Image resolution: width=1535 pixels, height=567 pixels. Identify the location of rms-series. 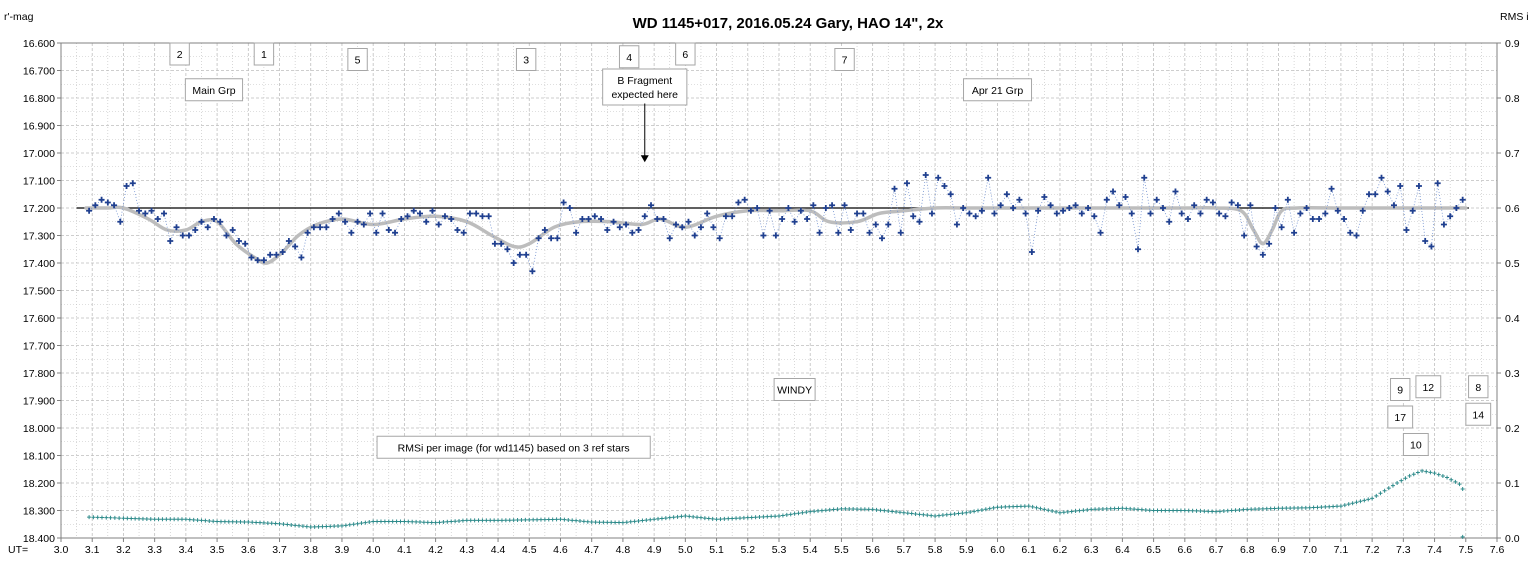
(776, 503).